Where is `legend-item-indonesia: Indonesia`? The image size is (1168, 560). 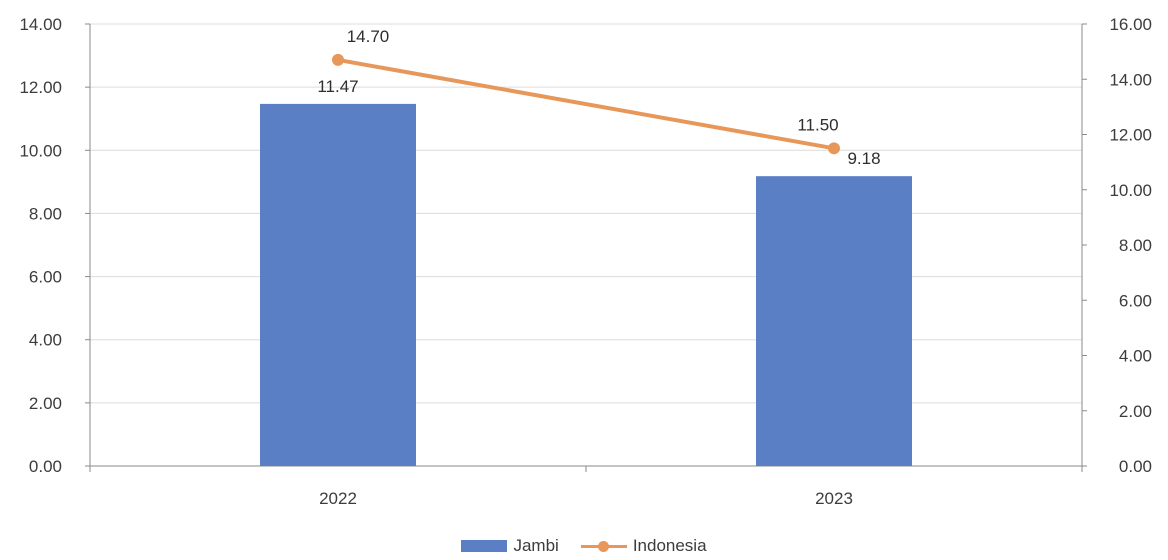 legend-item-indonesia: Indonesia is located at coordinates (643, 546).